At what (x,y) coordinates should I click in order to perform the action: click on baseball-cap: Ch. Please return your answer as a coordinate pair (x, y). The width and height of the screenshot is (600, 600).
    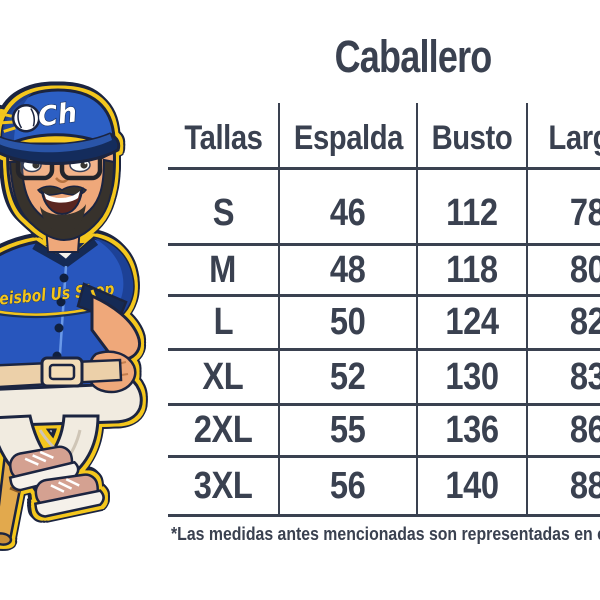
    Looking at the image, I should click on (60, 126).